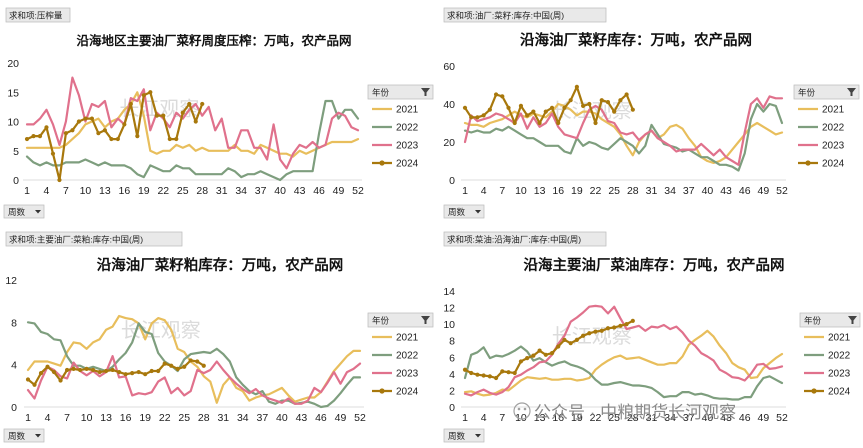 The image size is (863, 448). What do you see at coordinates (115, 372) in the screenshot?
I see `series-2024` at bounding box center [115, 372].